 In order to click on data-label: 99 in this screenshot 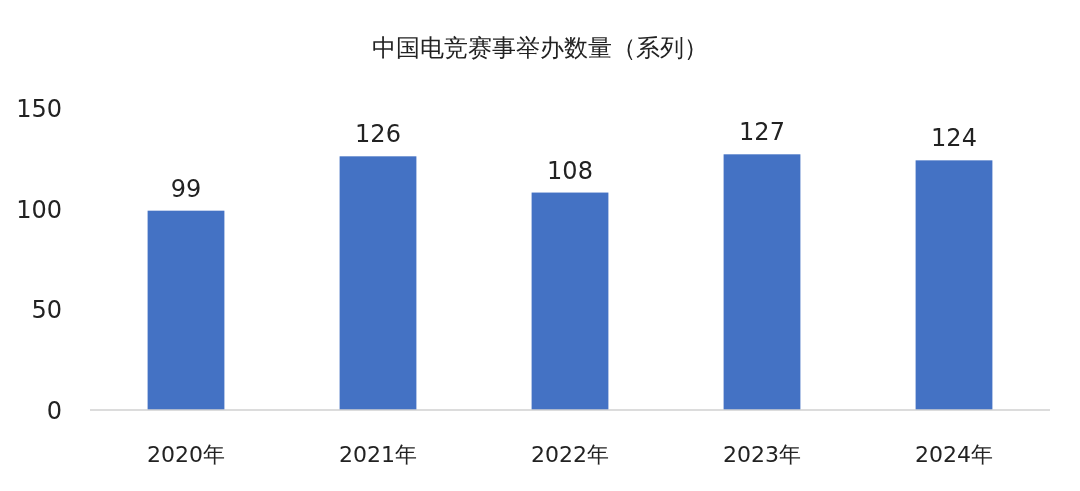, I will do `click(186, 188)`.